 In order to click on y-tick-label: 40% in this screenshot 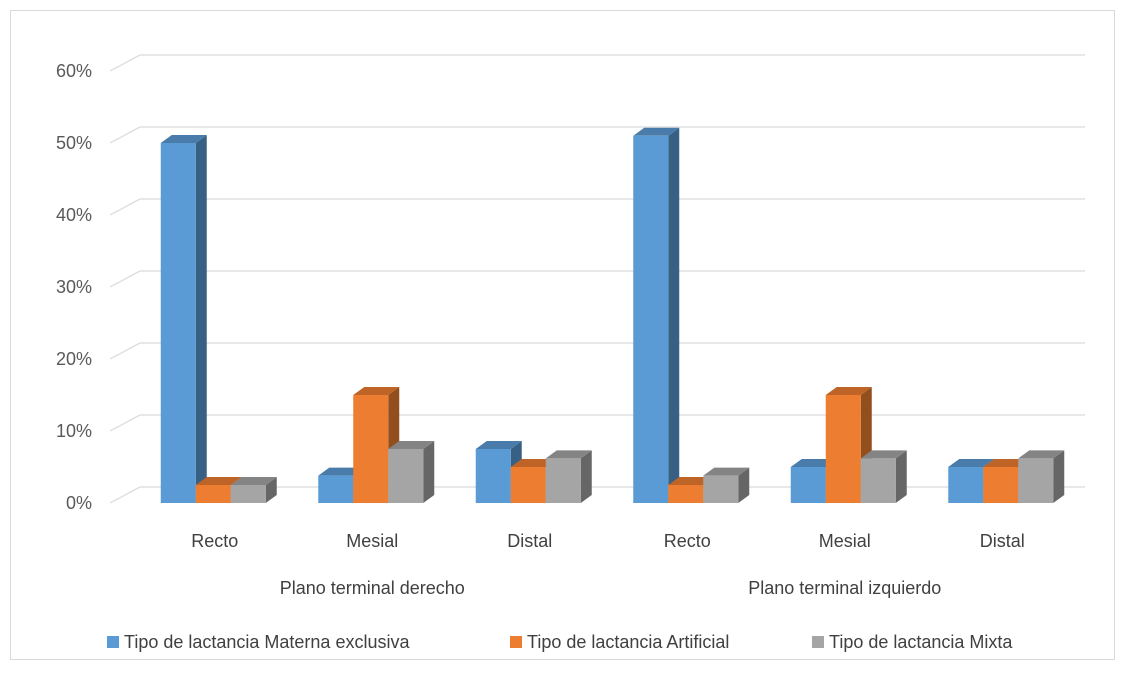, I will do `click(74, 215)`.